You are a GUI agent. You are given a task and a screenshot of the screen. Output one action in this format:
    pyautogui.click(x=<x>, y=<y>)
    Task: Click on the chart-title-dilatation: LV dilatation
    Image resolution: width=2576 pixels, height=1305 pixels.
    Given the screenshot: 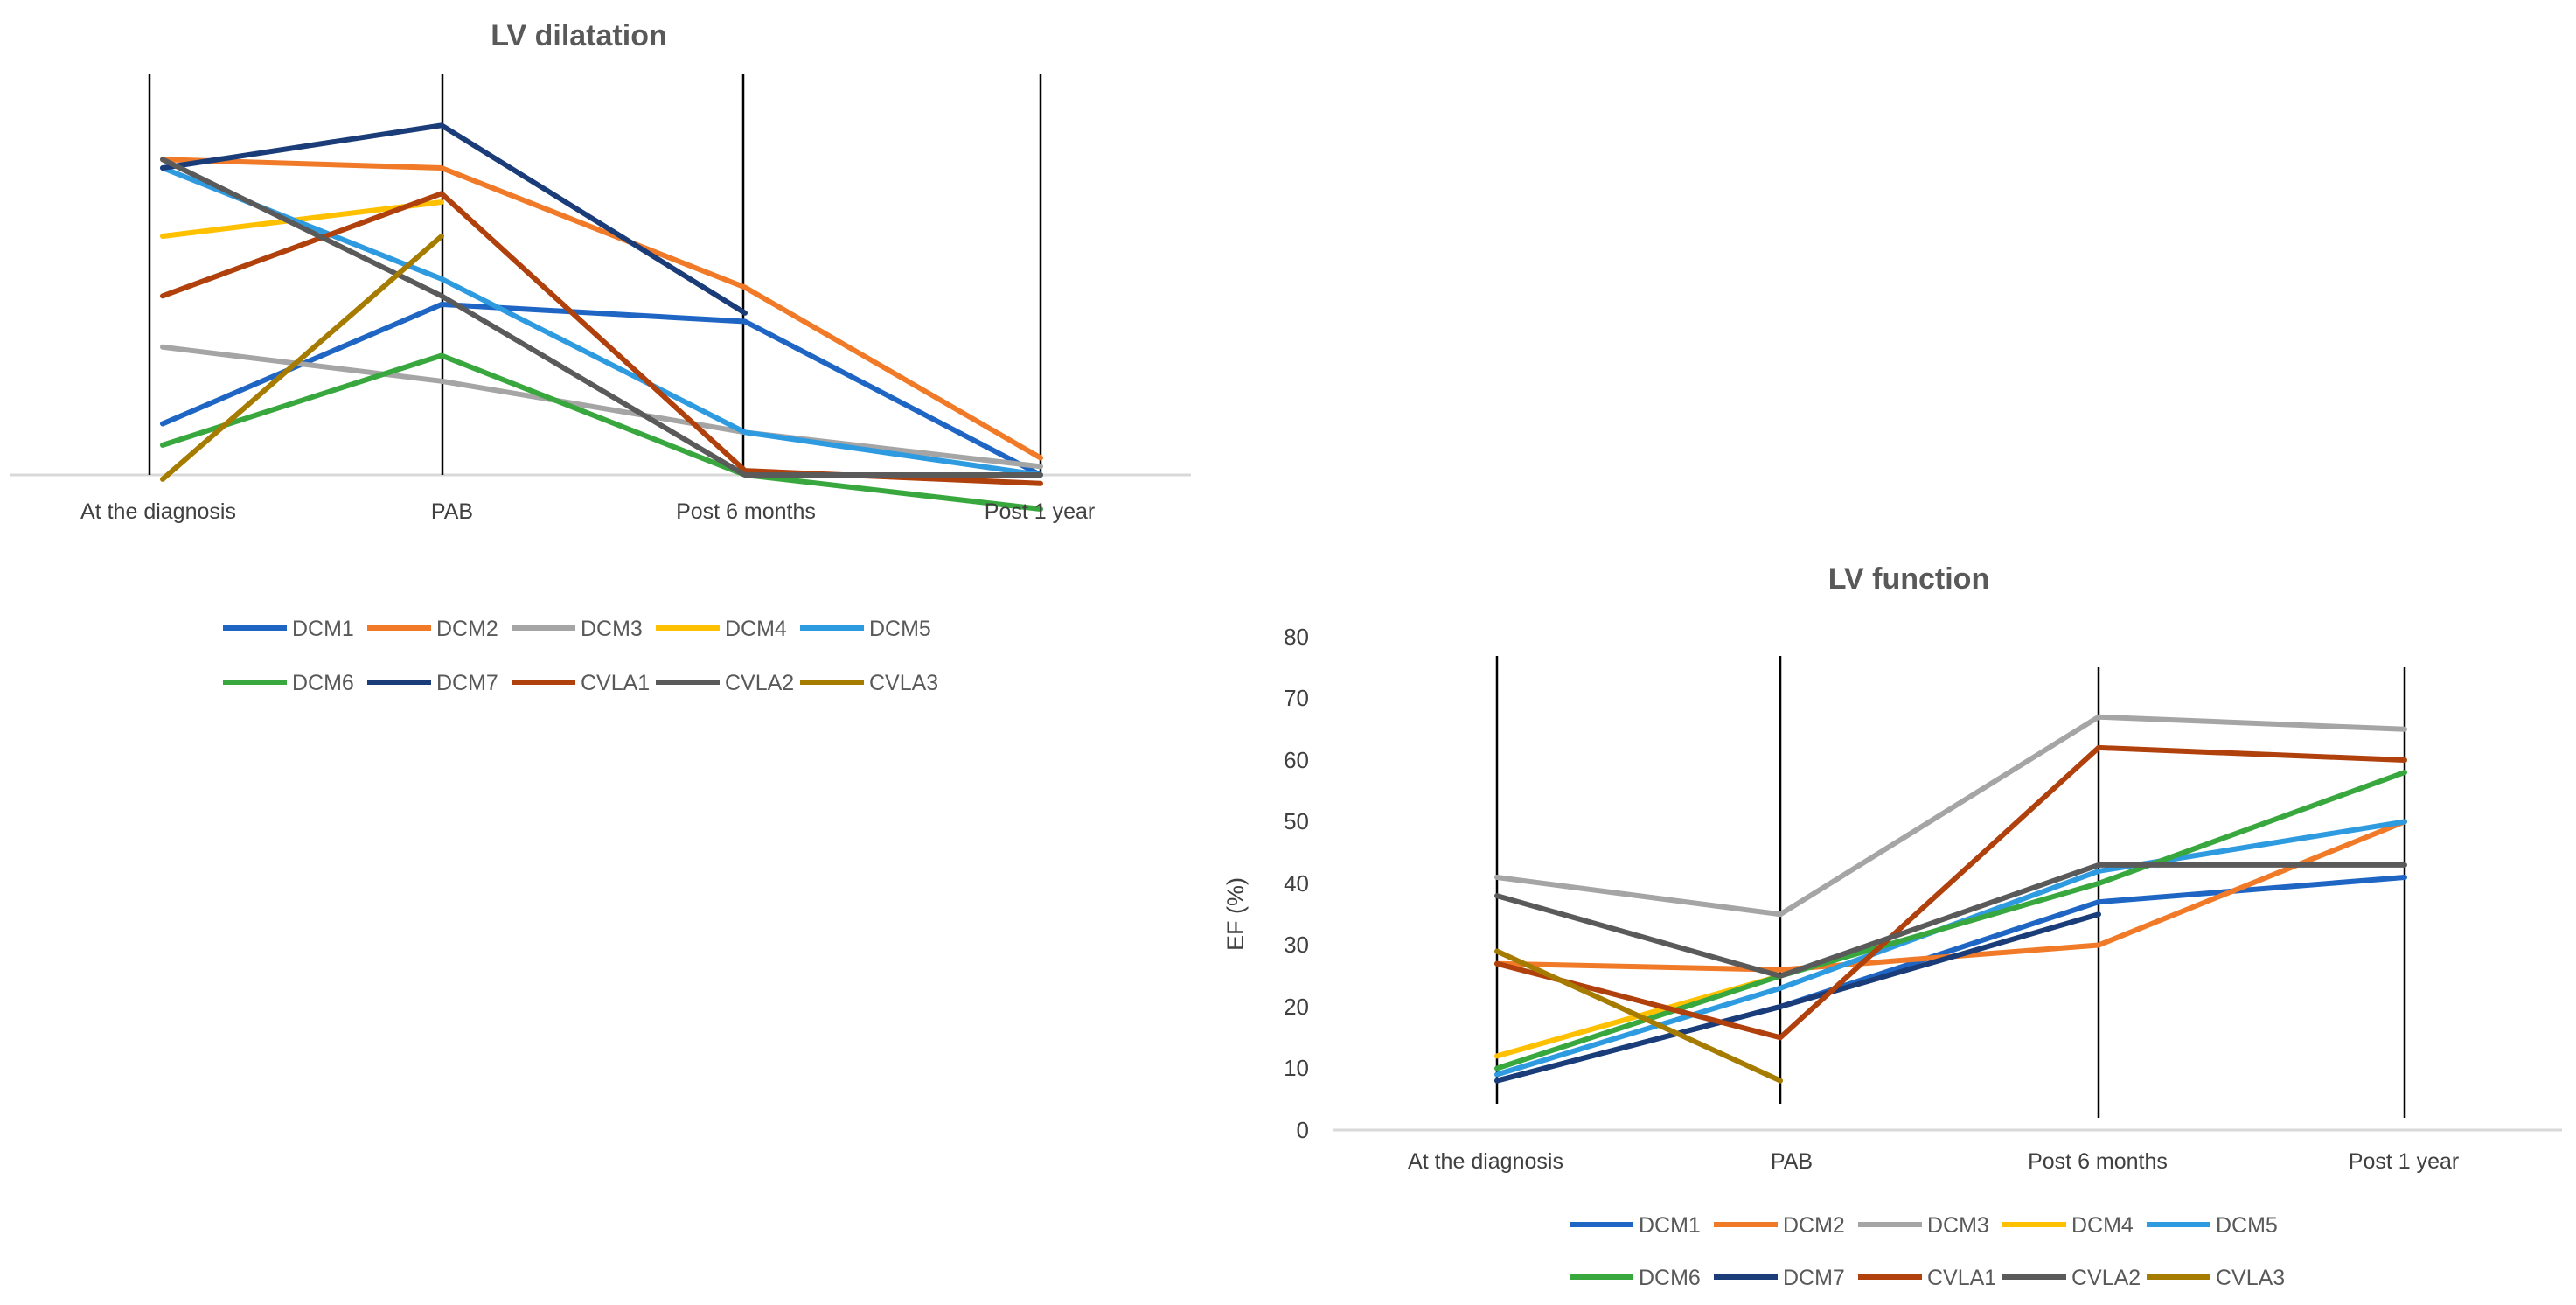 What is the action you would take?
    pyautogui.click(x=578, y=35)
    